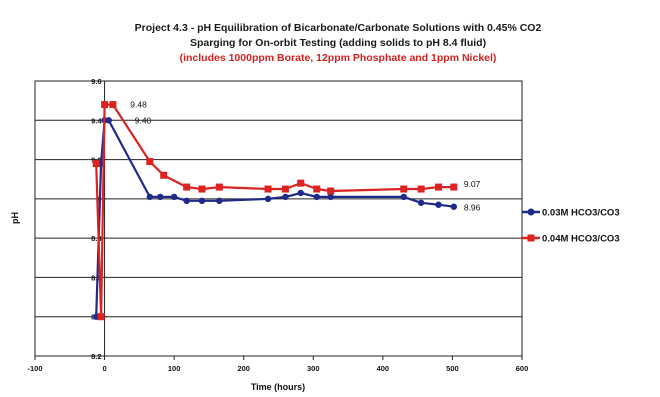 Image resolution: width=660 pixels, height=397 pixels. I want to click on x-tick-label--100: -100, so click(34, 368).